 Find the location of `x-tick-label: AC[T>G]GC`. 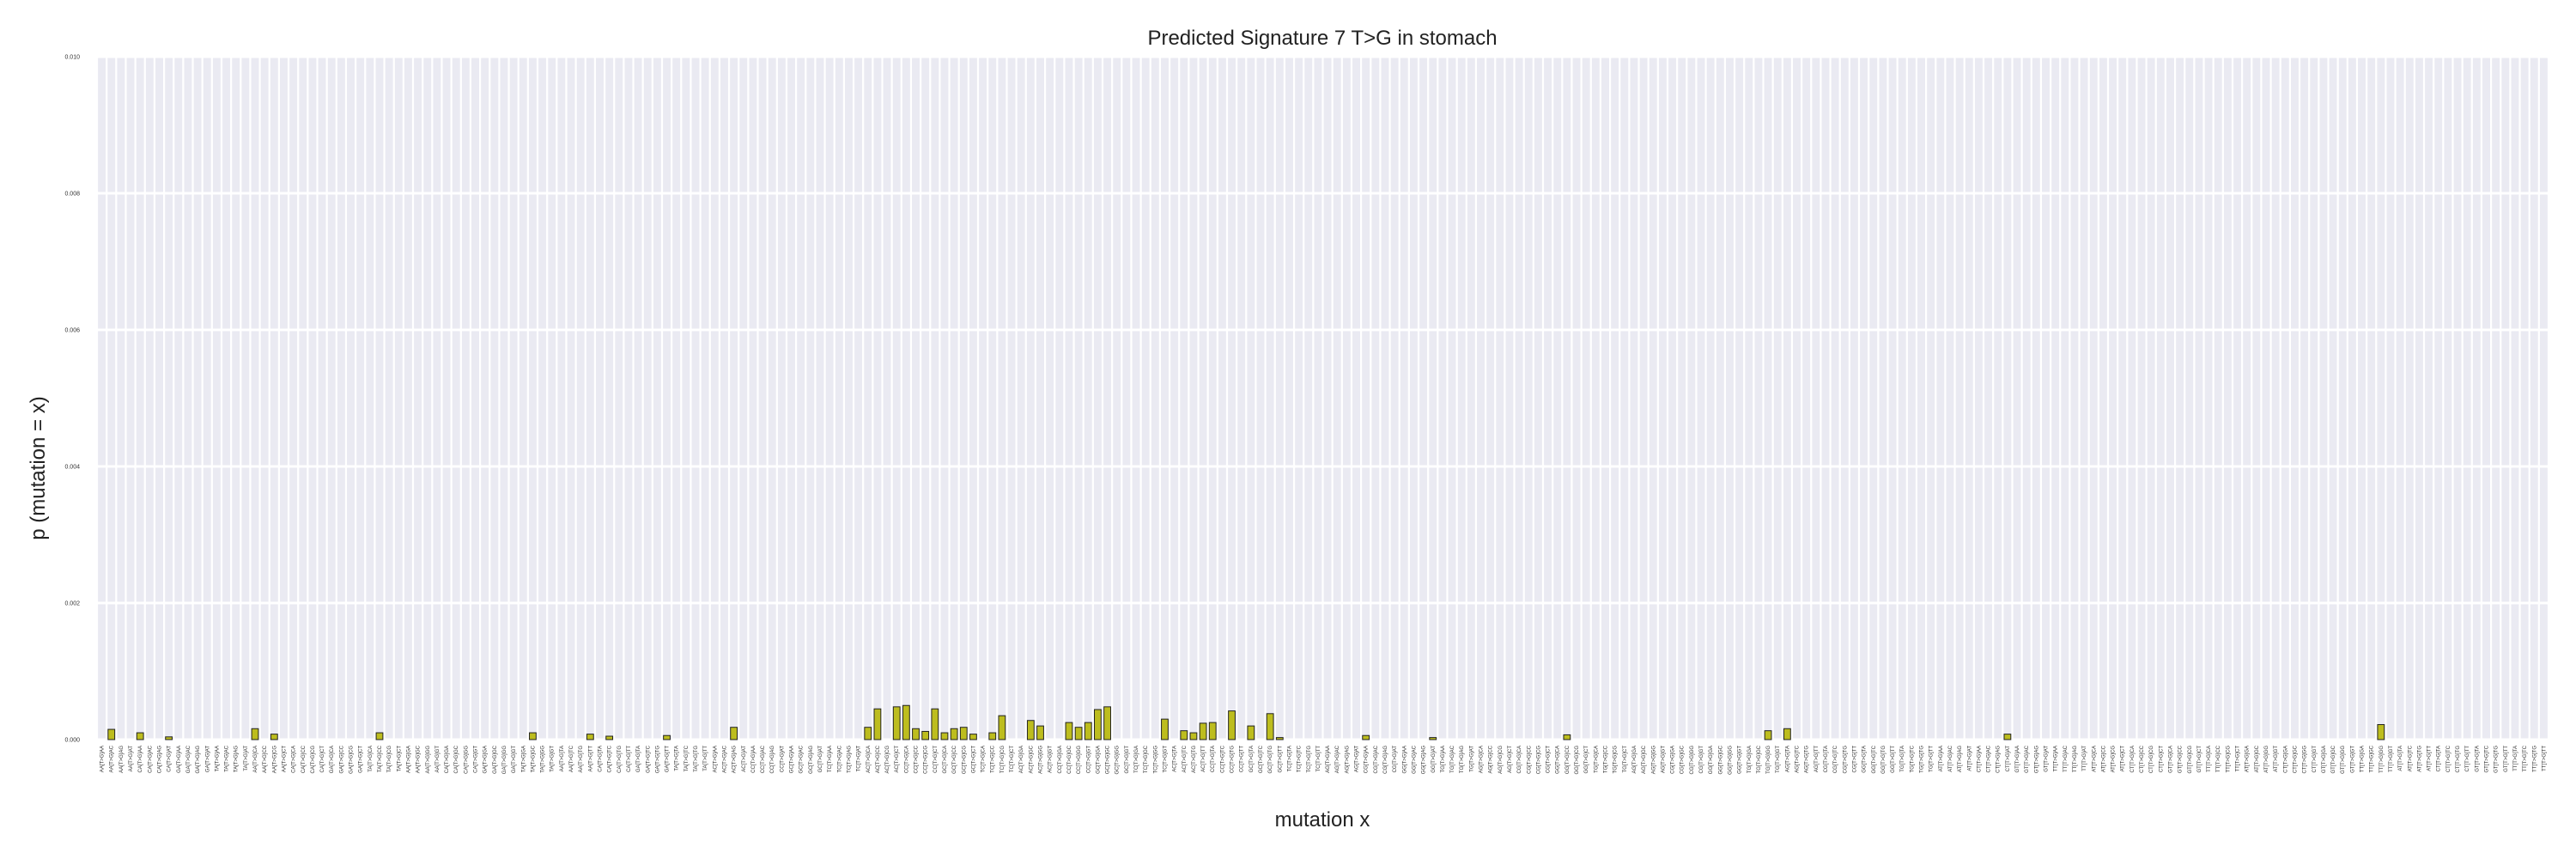

x-tick-label: AC[T>G]GC is located at coordinates (1031, 759).